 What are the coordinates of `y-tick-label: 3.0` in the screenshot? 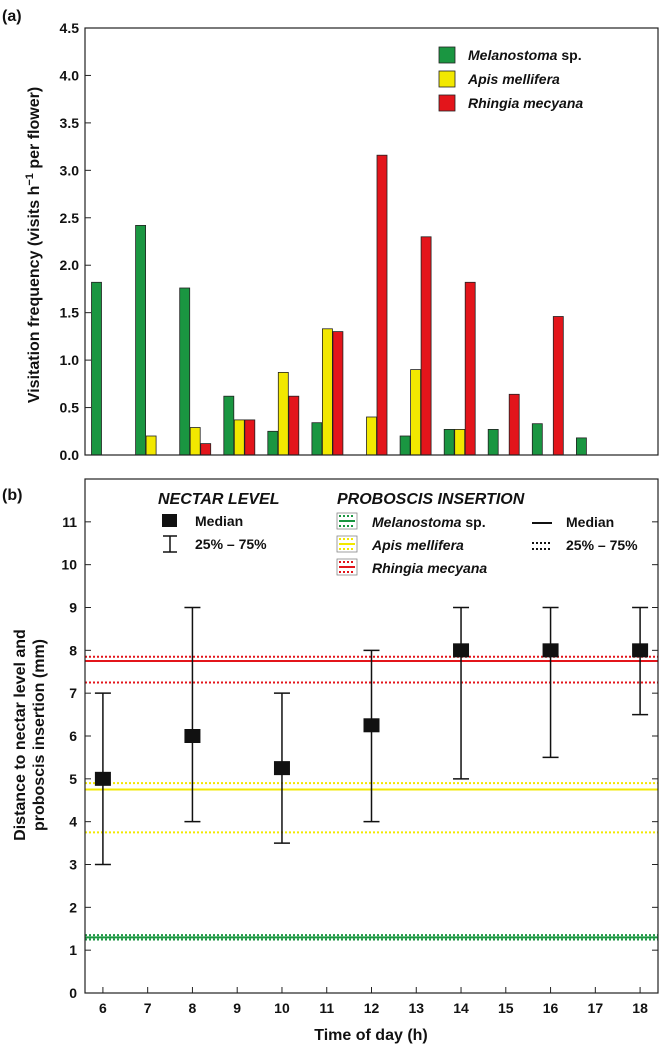 It's located at (70, 170).